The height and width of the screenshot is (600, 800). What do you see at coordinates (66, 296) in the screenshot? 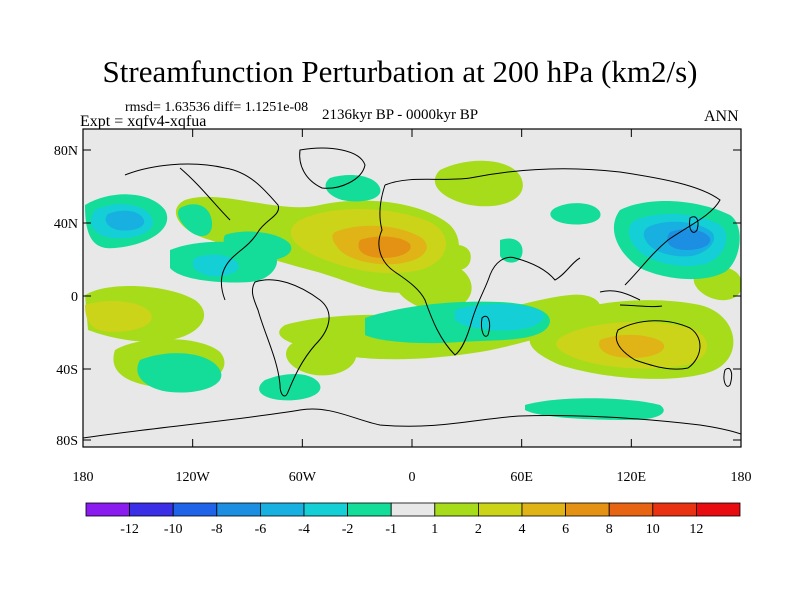
I see `y-axis-labels: 80N 40N 0 40S 80S` at bounding box center [66, 296].